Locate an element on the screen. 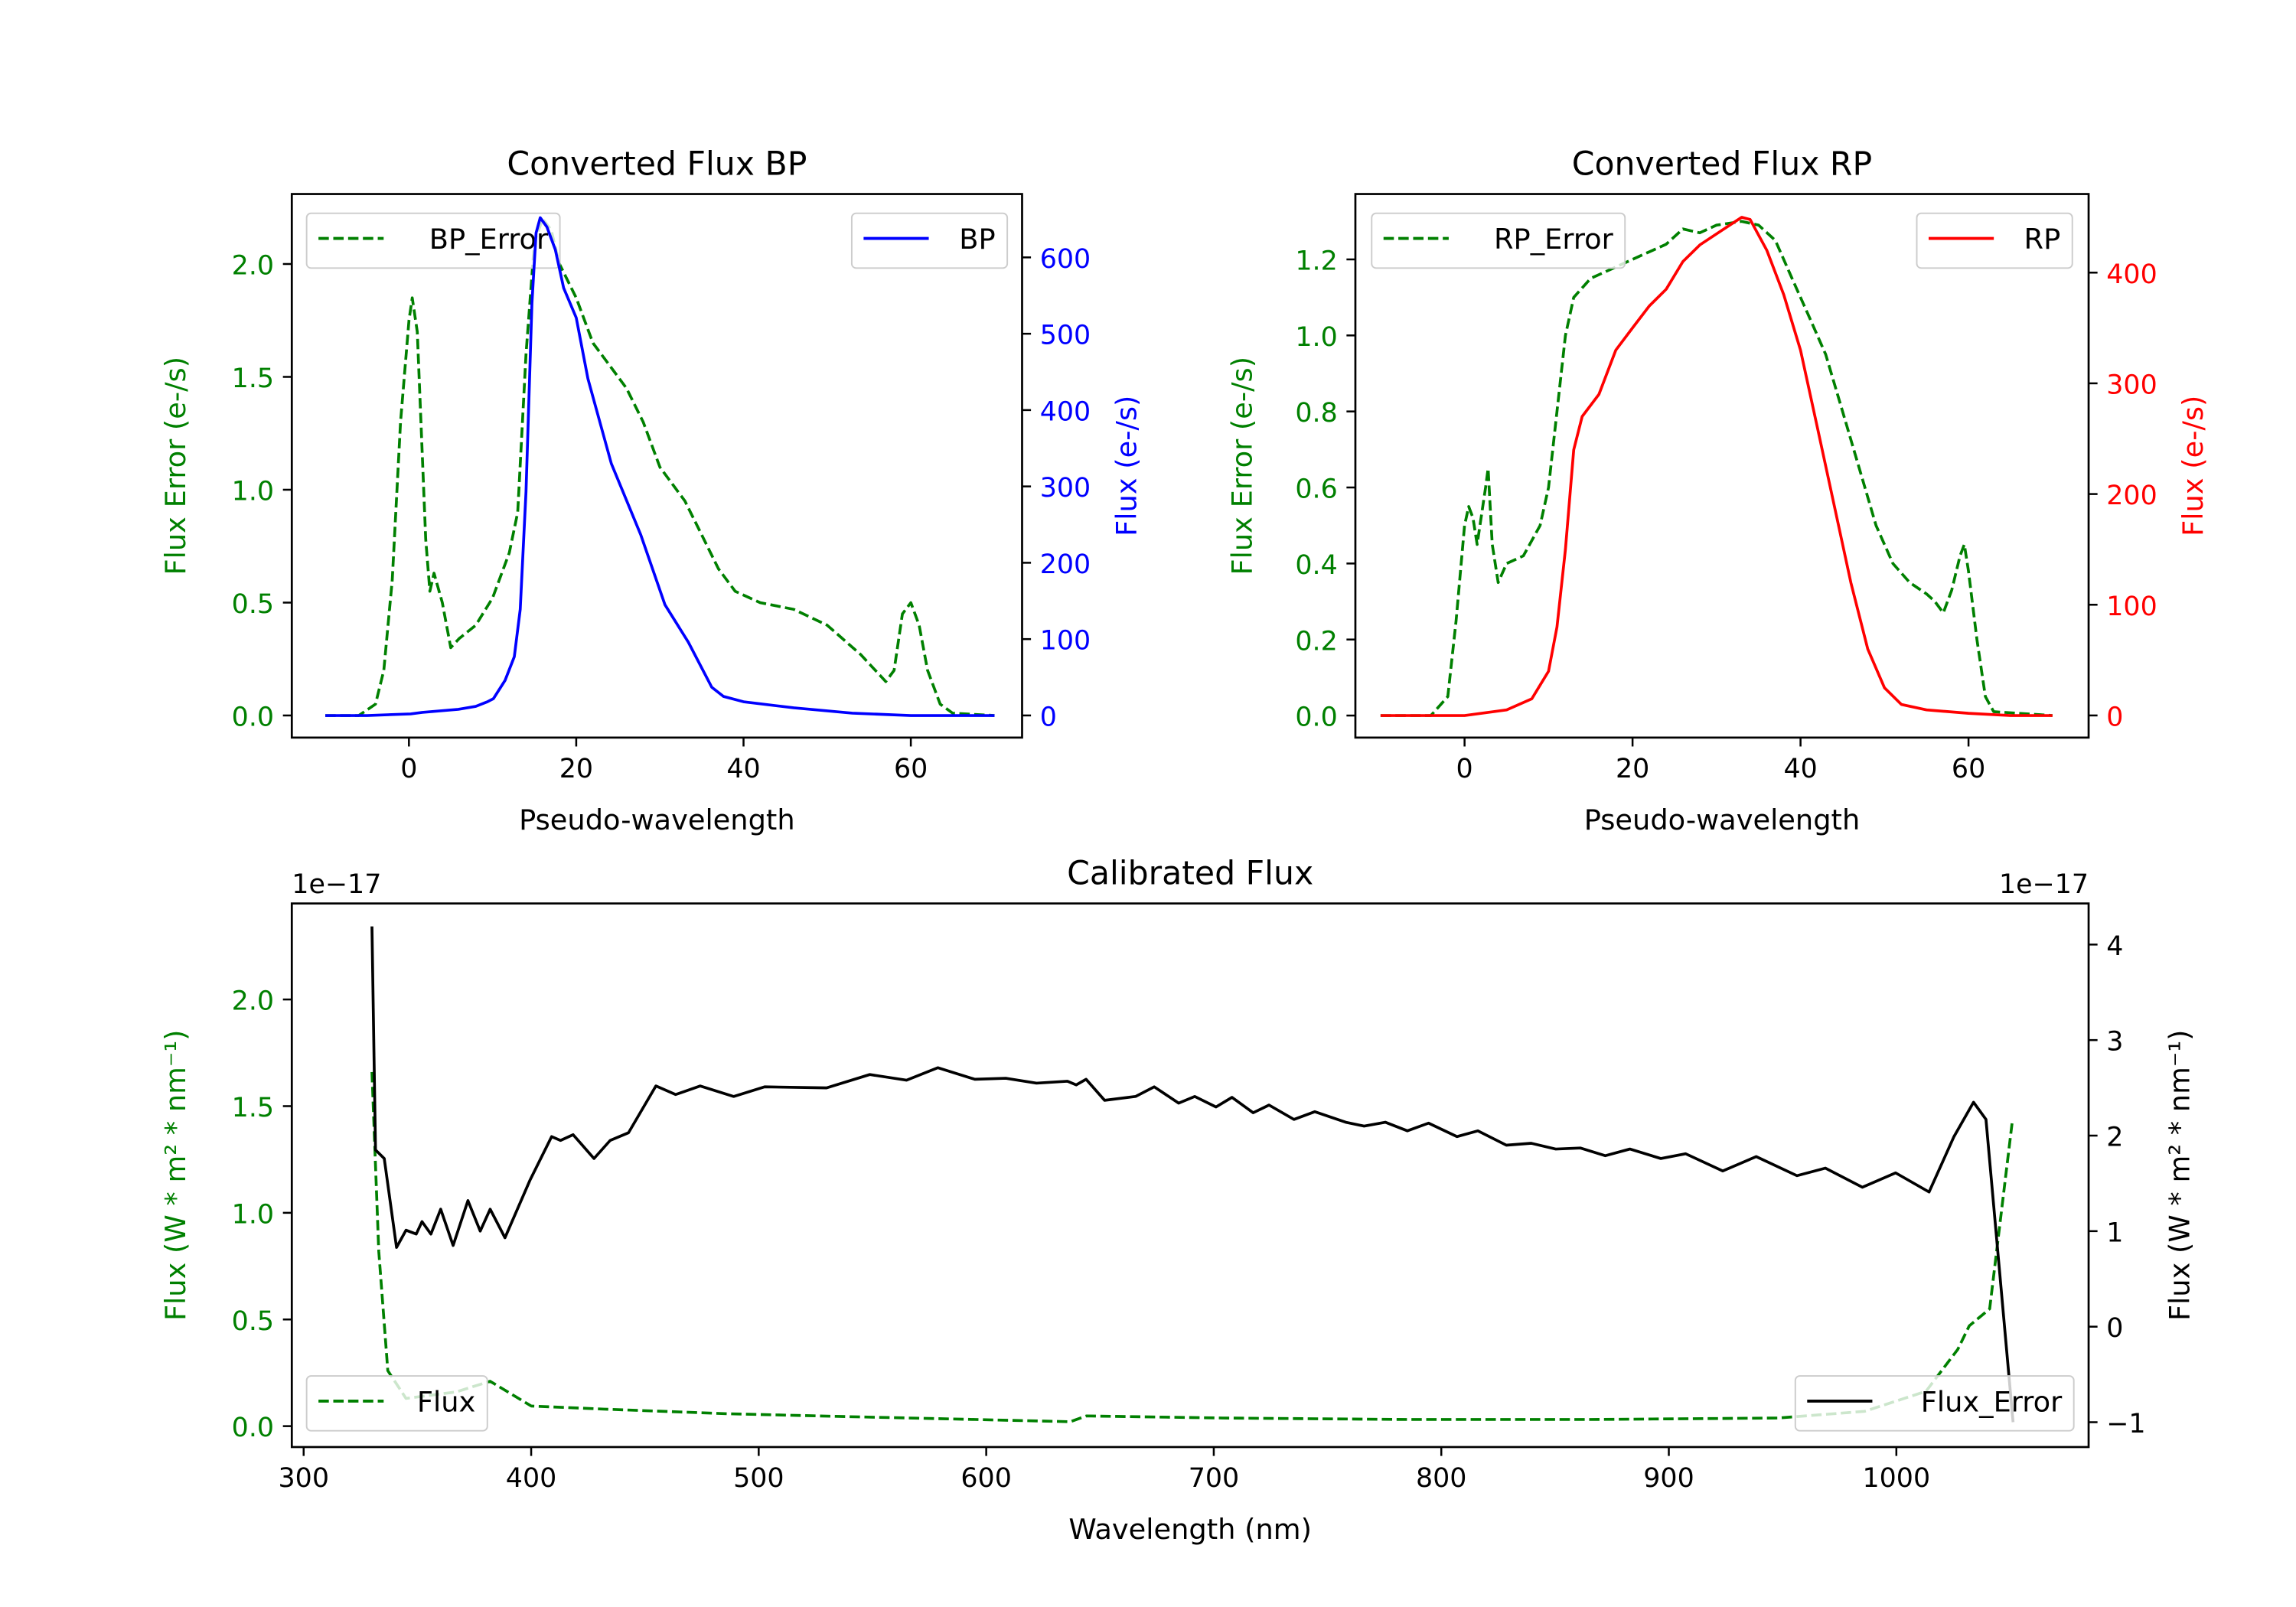 Image resolution: width=2296 pixels, height=1607 pixels. legend-label: Flux_Error is located at coordinates (1992, 1402).